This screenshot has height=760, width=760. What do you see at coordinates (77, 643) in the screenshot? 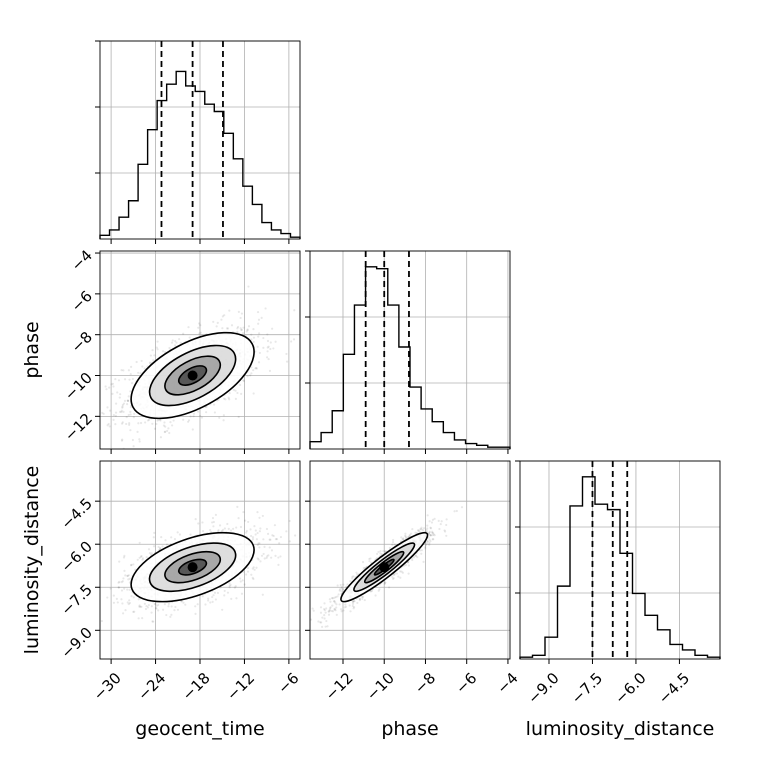
I see `y-tick-label: −9.0` at bounding box center [77, 643].